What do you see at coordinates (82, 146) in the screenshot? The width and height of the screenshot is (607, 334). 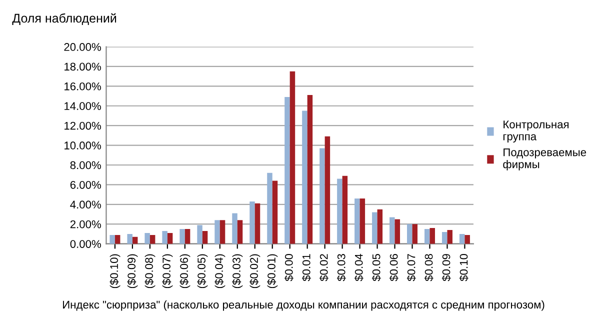 I see `y-tick-label: 10.00%` at bounding box center [82, 146].